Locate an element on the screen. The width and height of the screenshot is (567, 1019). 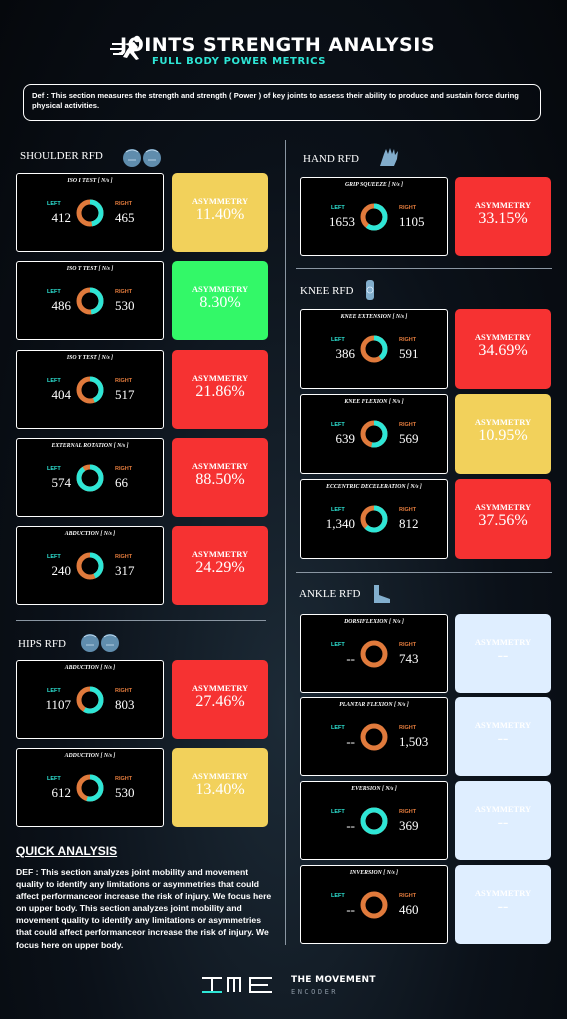
page-subtitle: FULL BODY POWER METRICS is located at coordinates (239, 61).